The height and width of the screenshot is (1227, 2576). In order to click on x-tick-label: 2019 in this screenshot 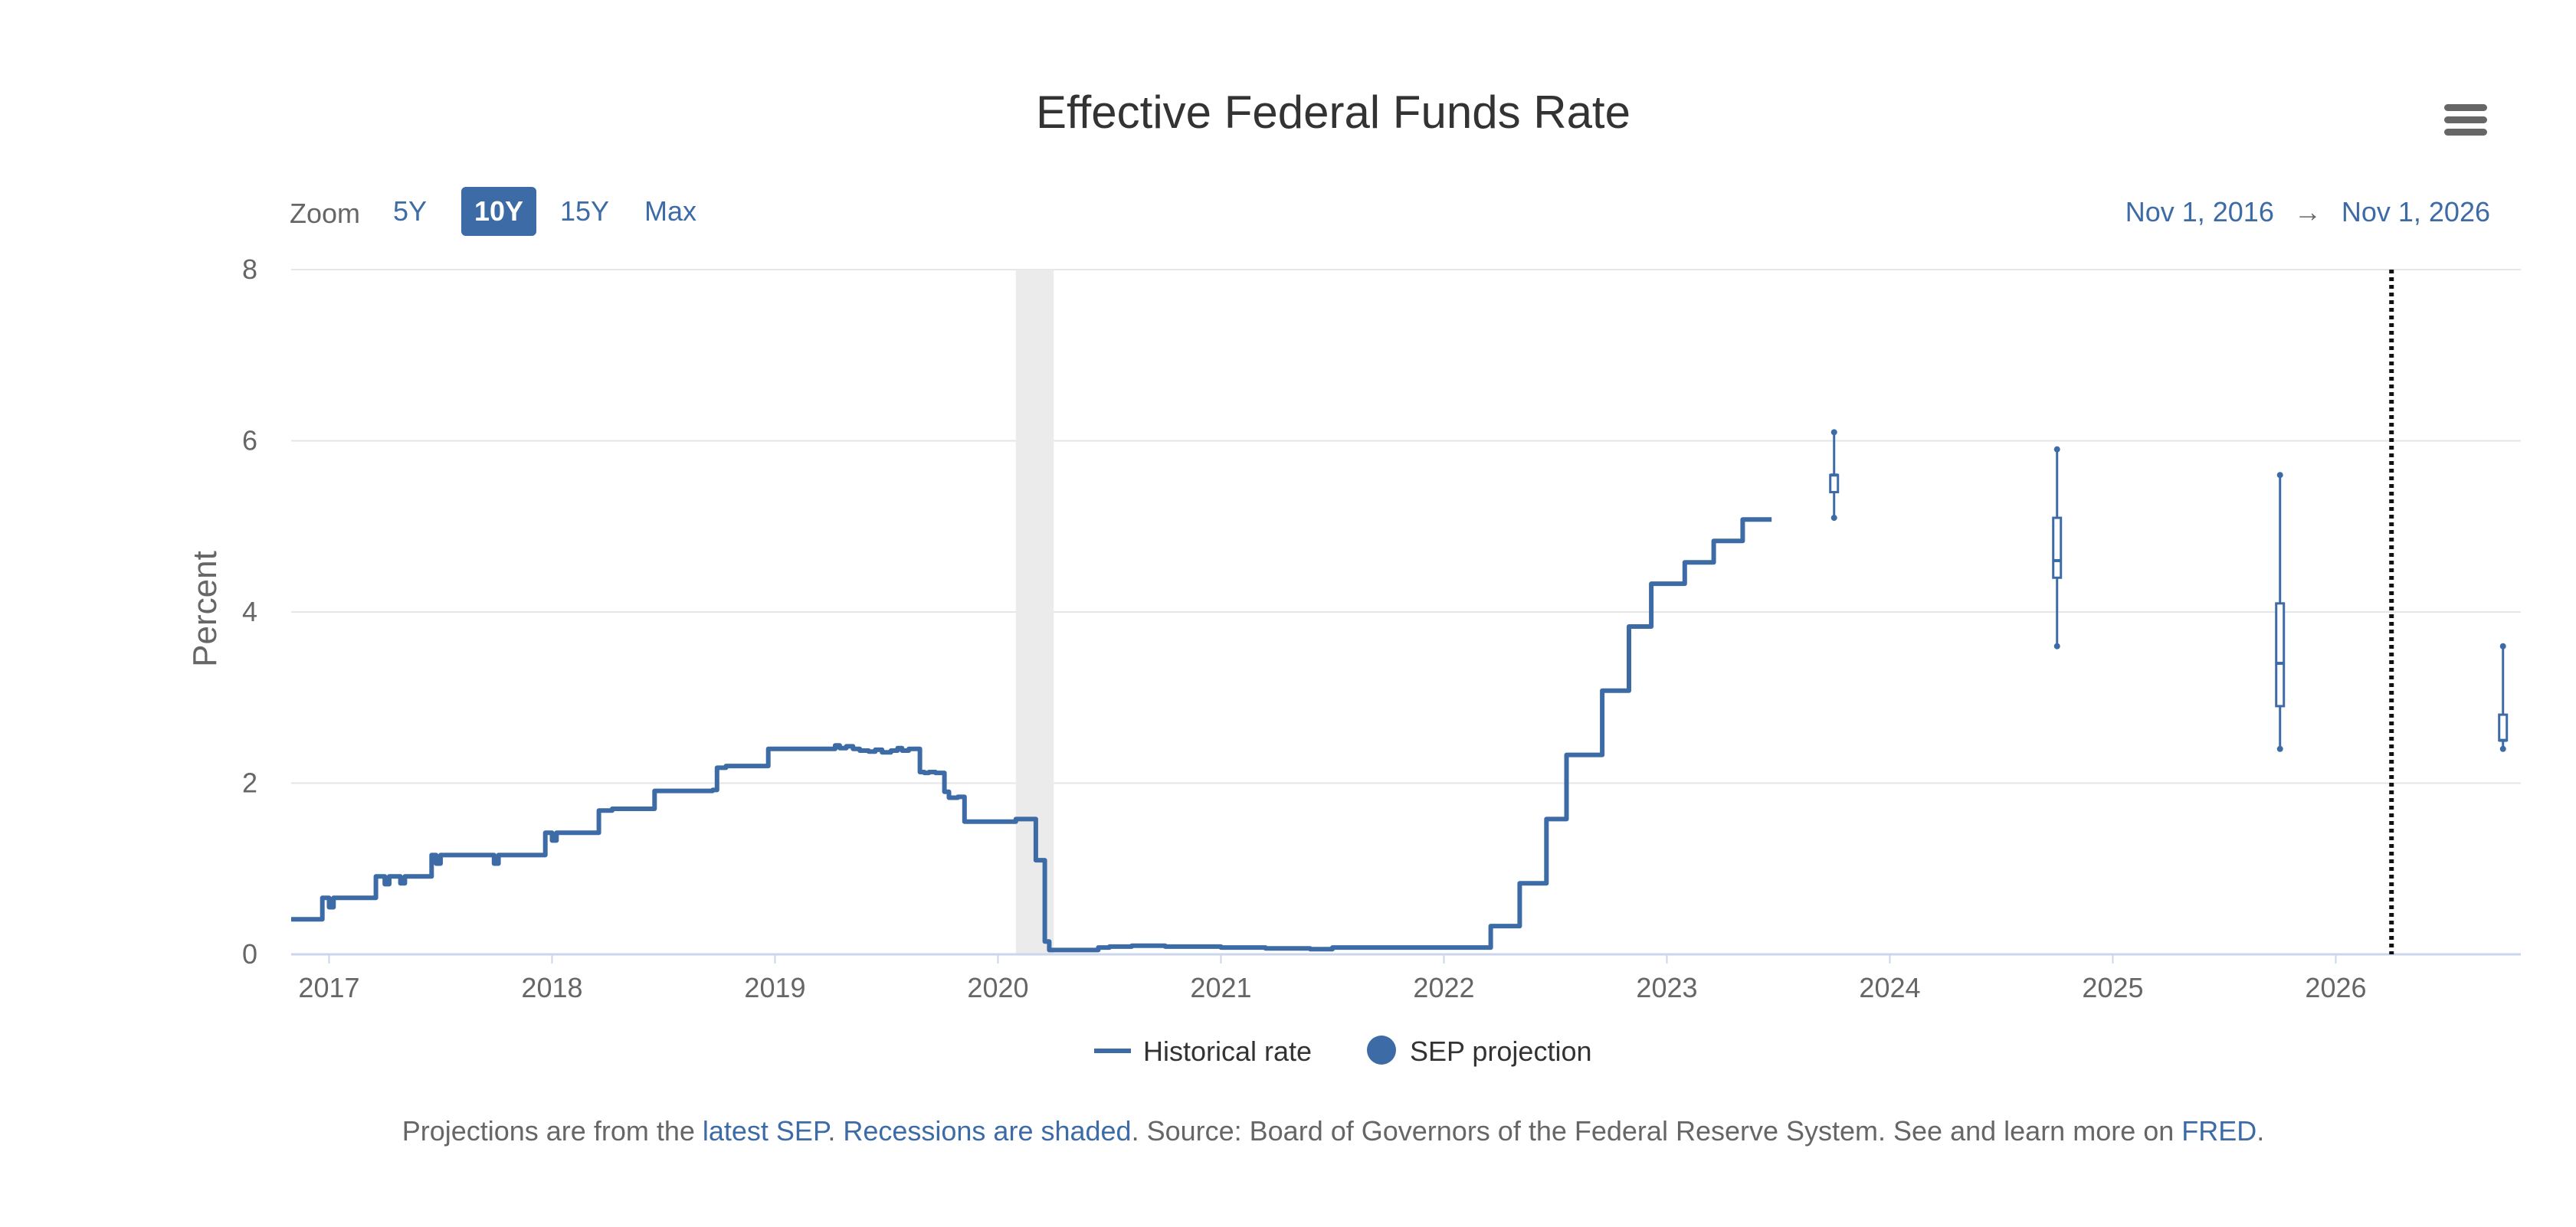, I will do `click(774, 987)`.